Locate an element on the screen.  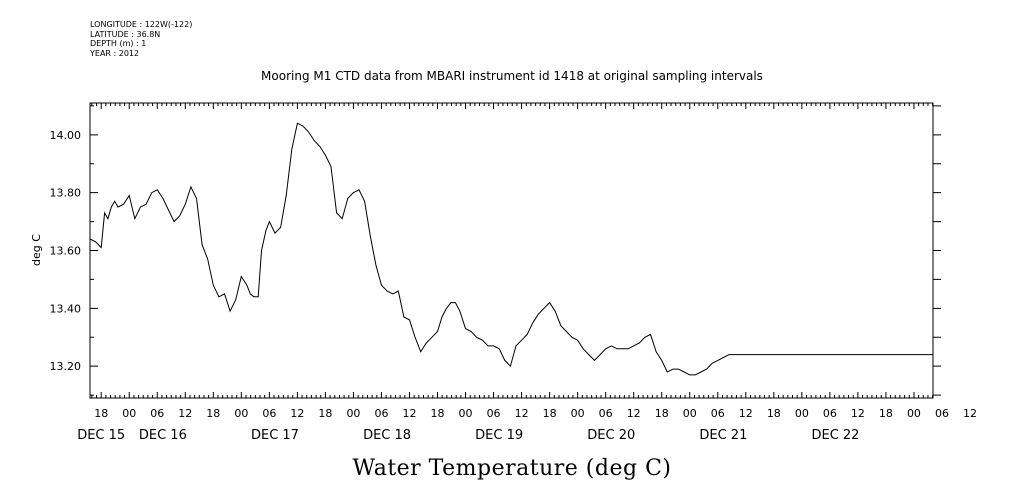
y-tick-label: 13.20 is located at coordinates (66, 366).